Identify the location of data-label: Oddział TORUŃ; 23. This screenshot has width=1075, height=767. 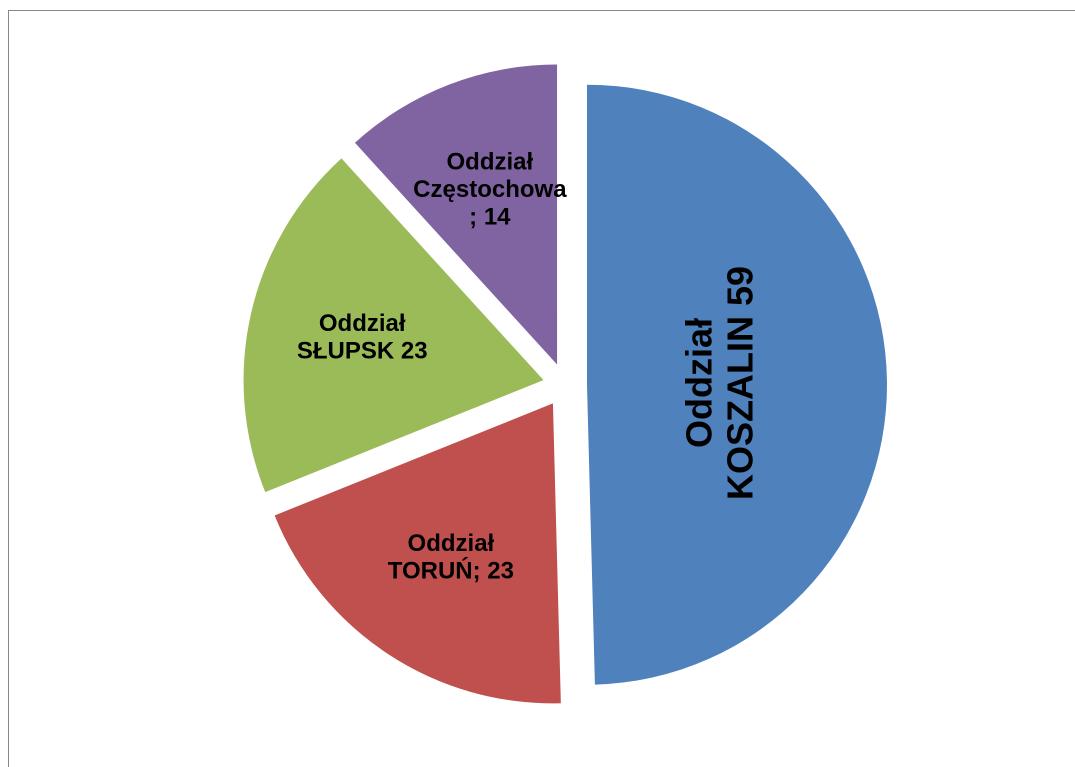
(451, 557).